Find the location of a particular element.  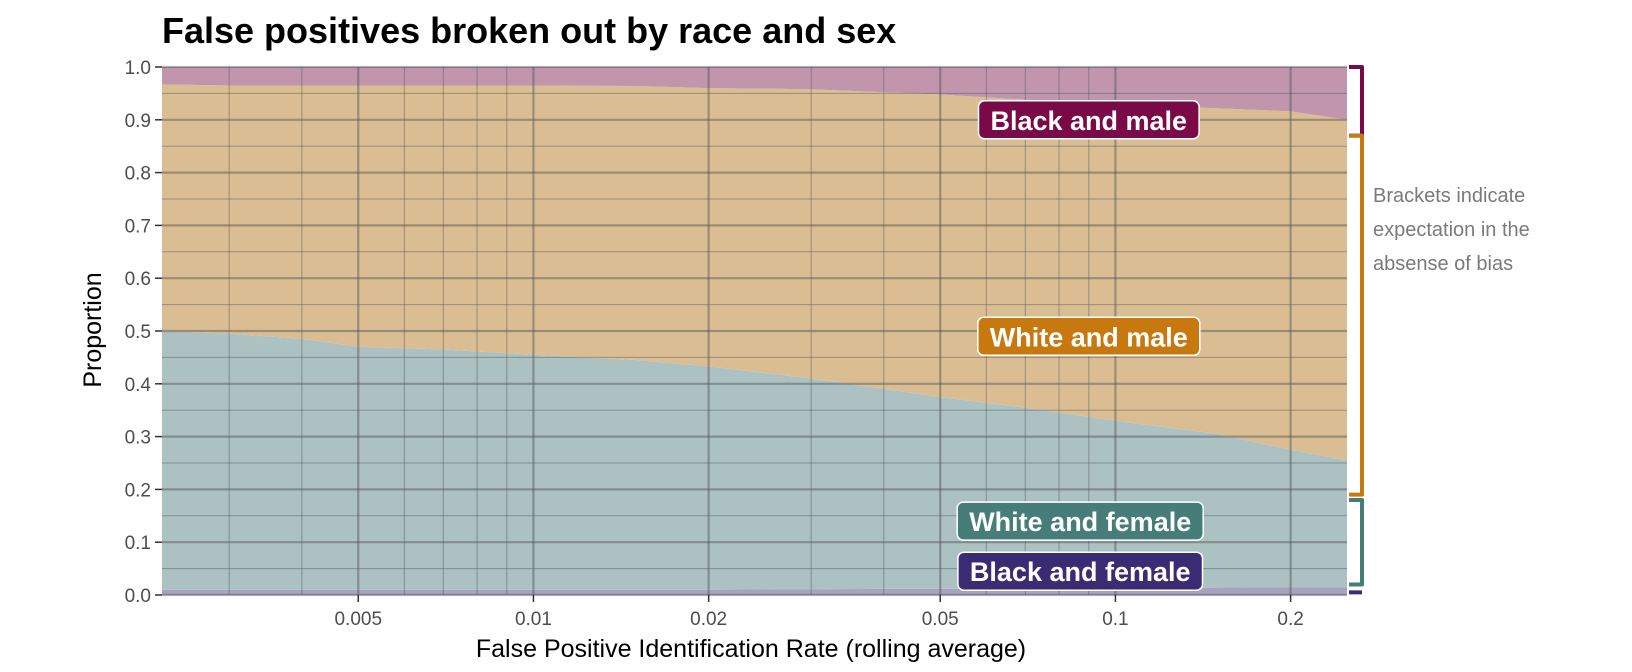

label-text: Black and female is located at coordinates (1080, 572).